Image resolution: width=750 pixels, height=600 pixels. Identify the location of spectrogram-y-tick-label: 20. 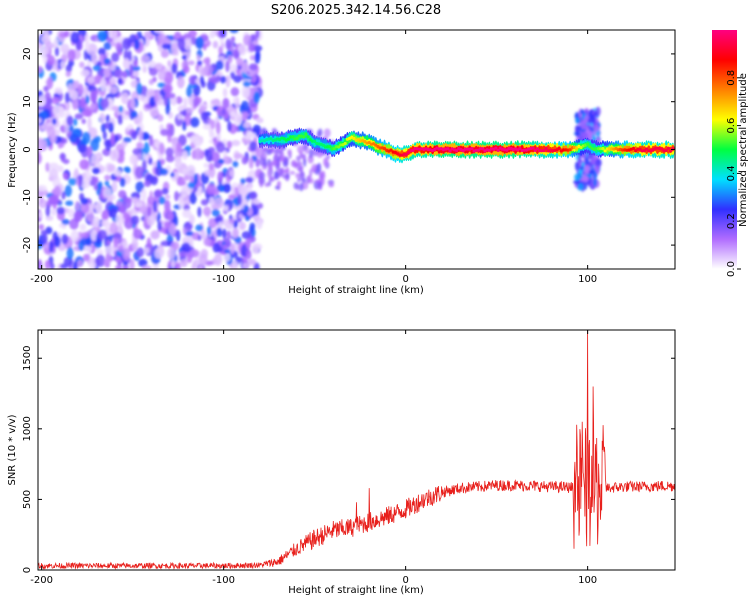
(27, 54).